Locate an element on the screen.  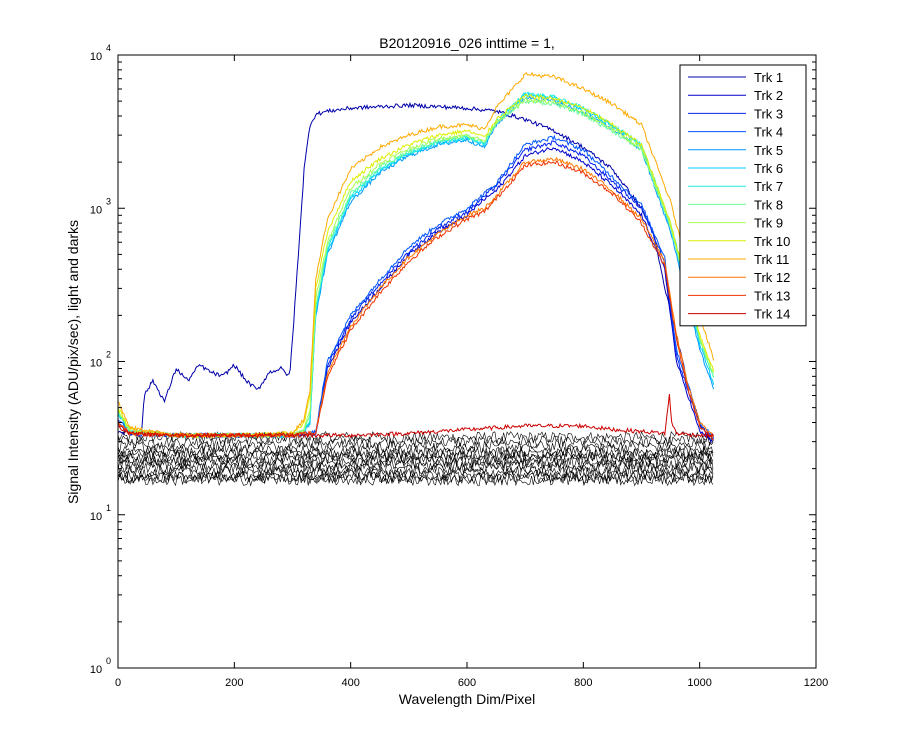
chart-title: B20120916_026 inttime = 1, is located at coordinates (467, 43).